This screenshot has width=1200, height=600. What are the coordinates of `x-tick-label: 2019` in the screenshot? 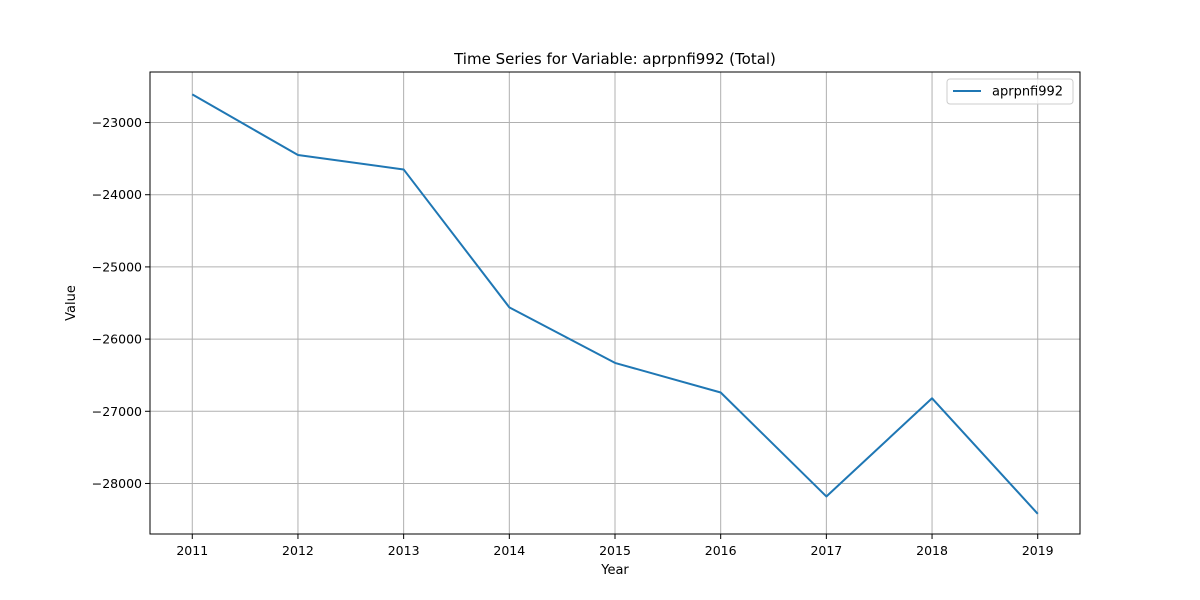 It's located at (1038, 550).